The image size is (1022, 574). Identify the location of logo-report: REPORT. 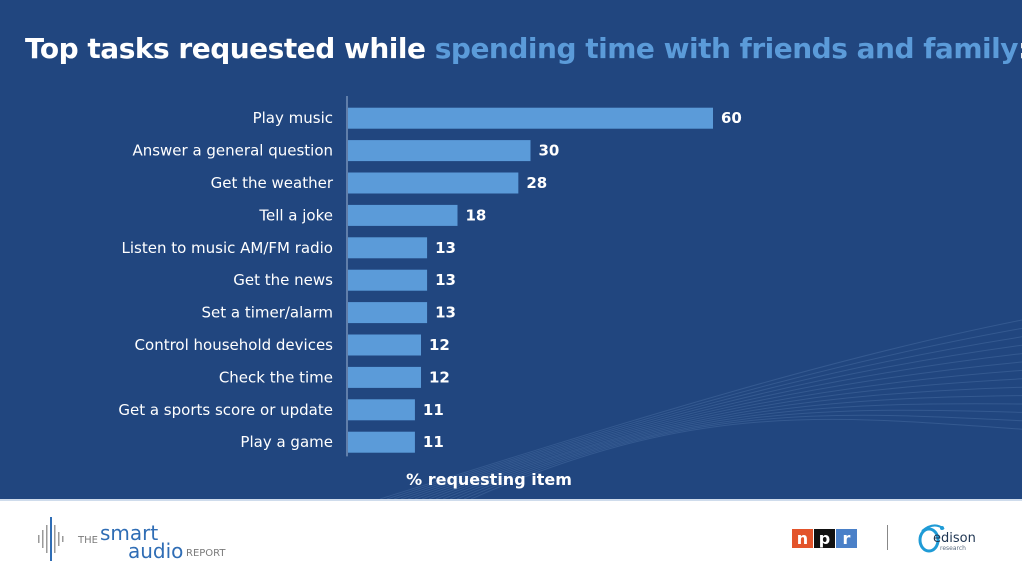
(206, 553).